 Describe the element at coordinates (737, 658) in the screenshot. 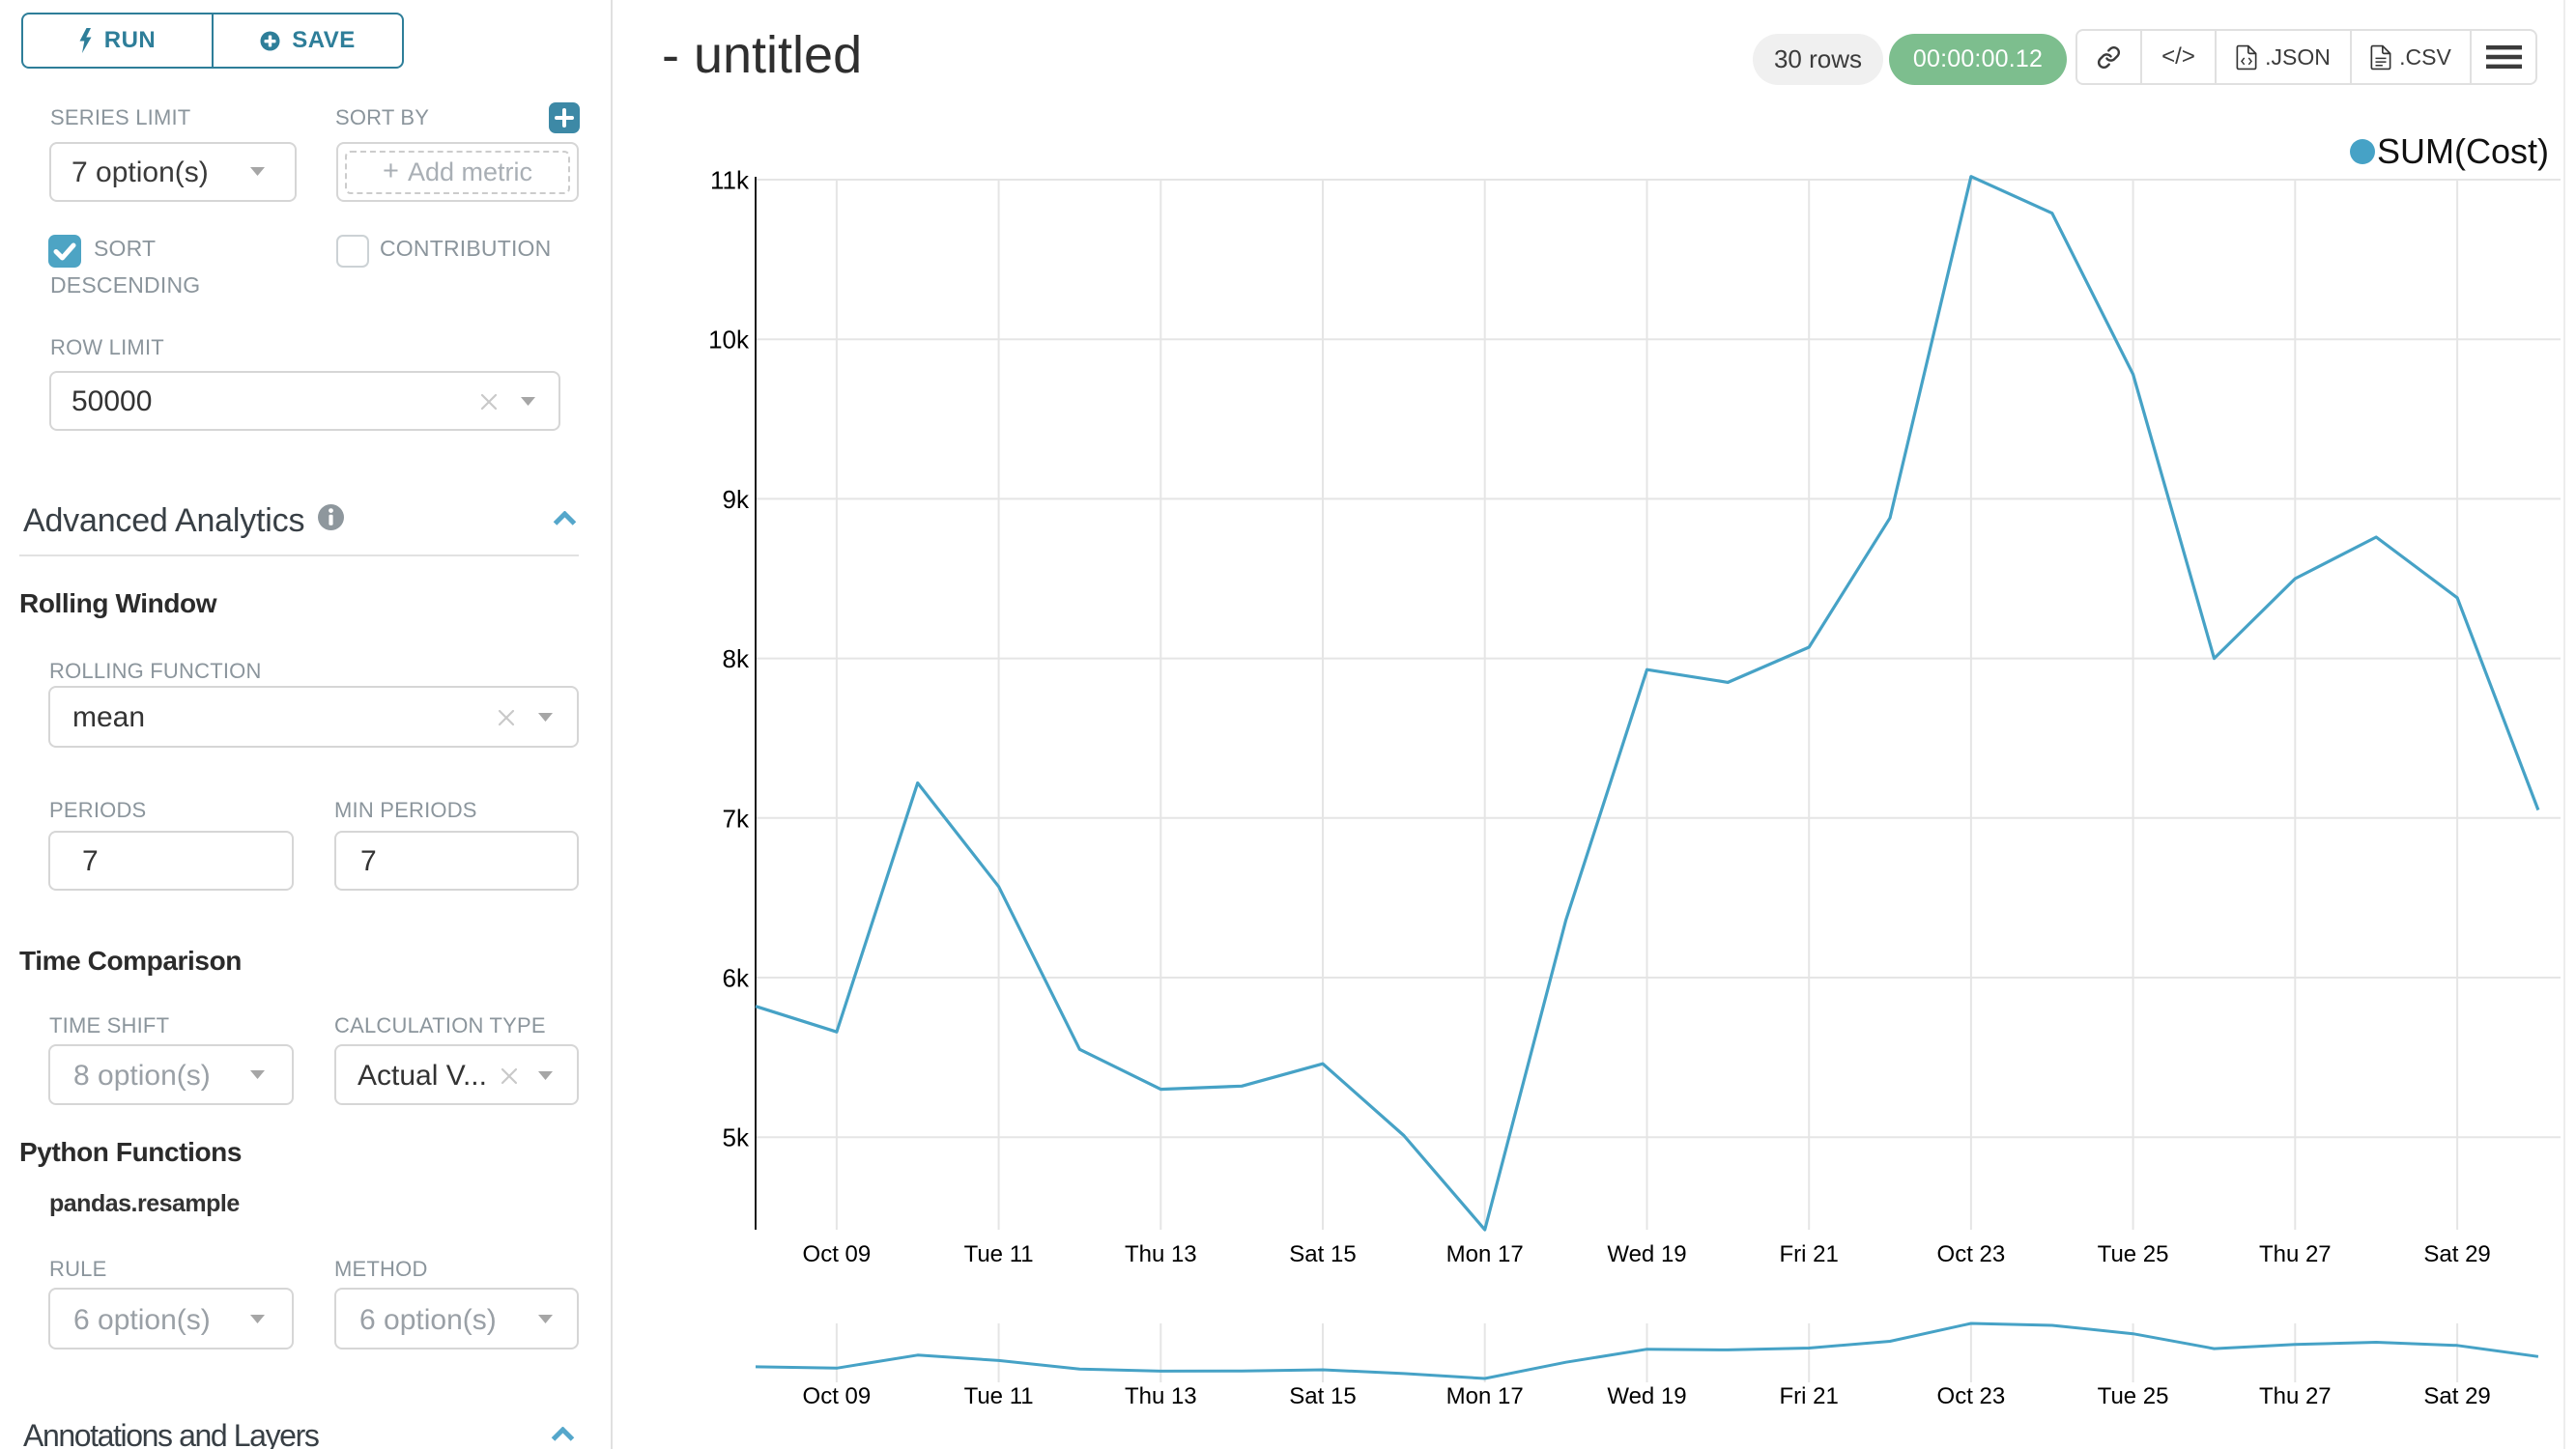

I see `svg-text: 8k` at that location.